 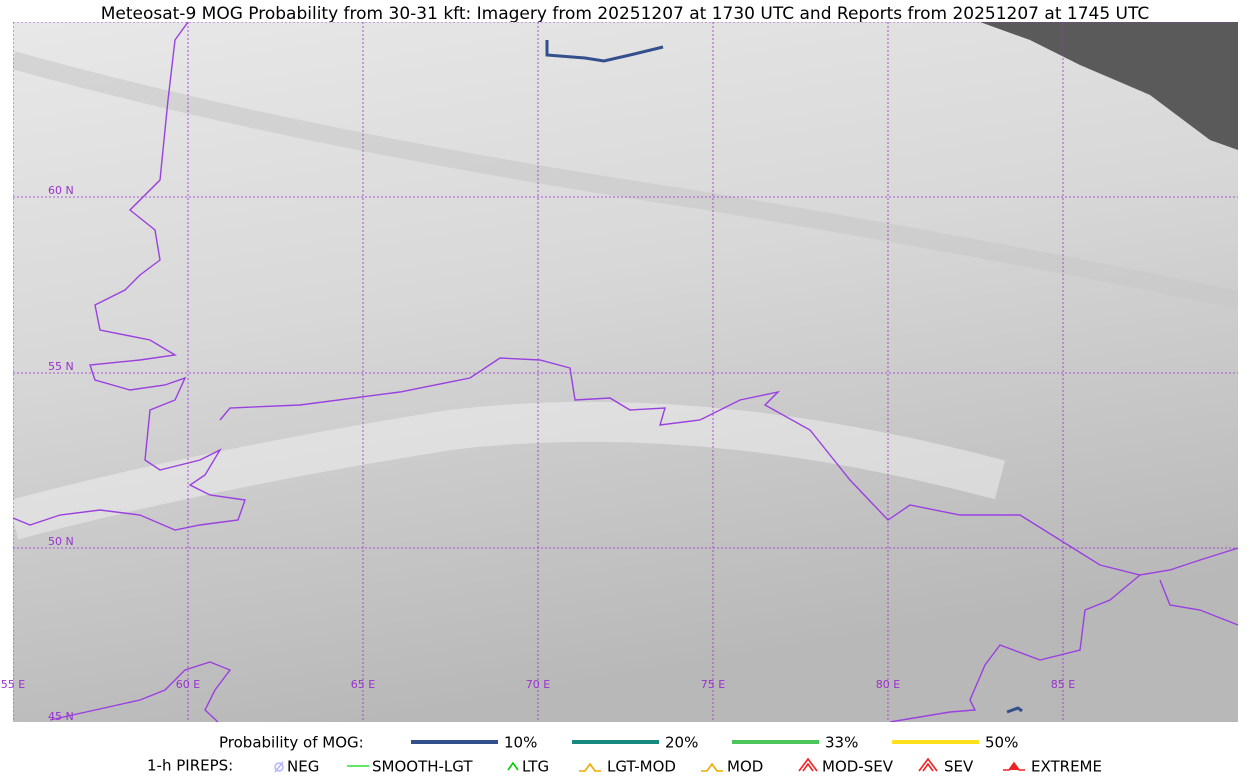 I want to click on legend-label: LTG, so click(x=535, y=767).